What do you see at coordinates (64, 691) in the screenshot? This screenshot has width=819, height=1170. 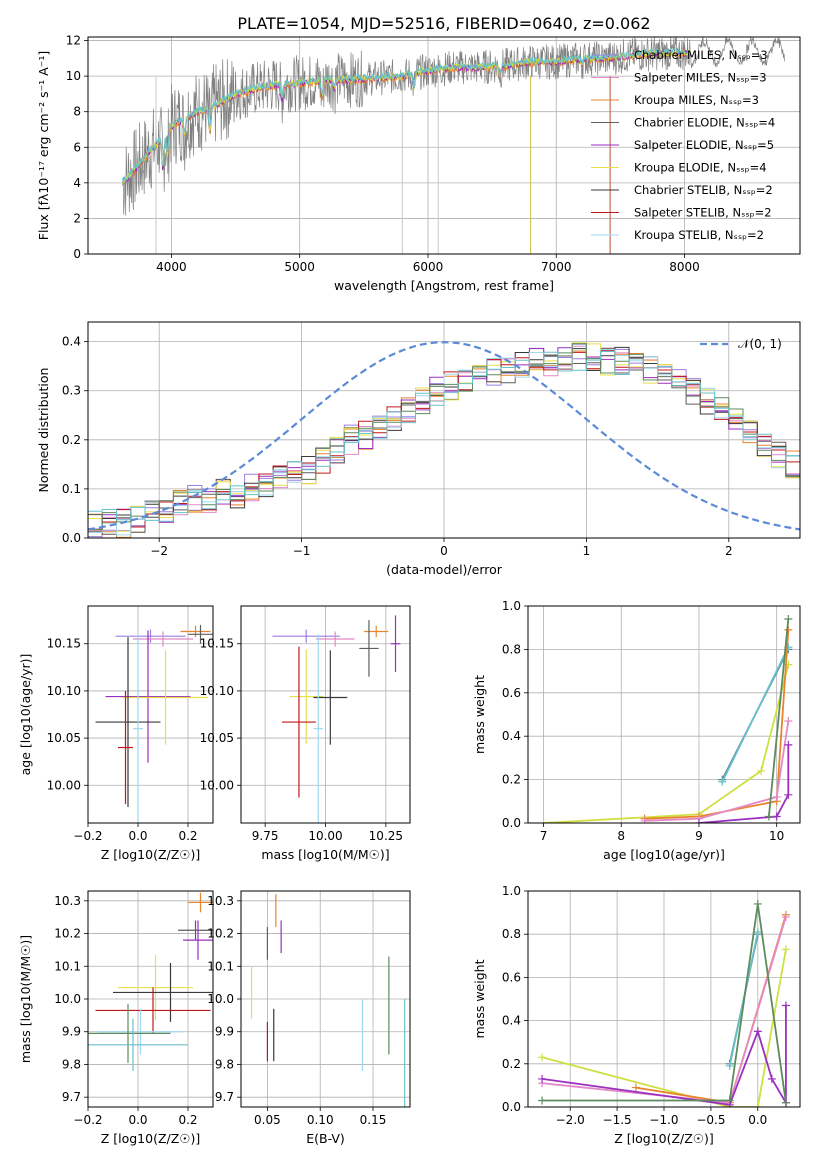 I see `y-tick-label: 10.10` at bounding box center [64, 691].